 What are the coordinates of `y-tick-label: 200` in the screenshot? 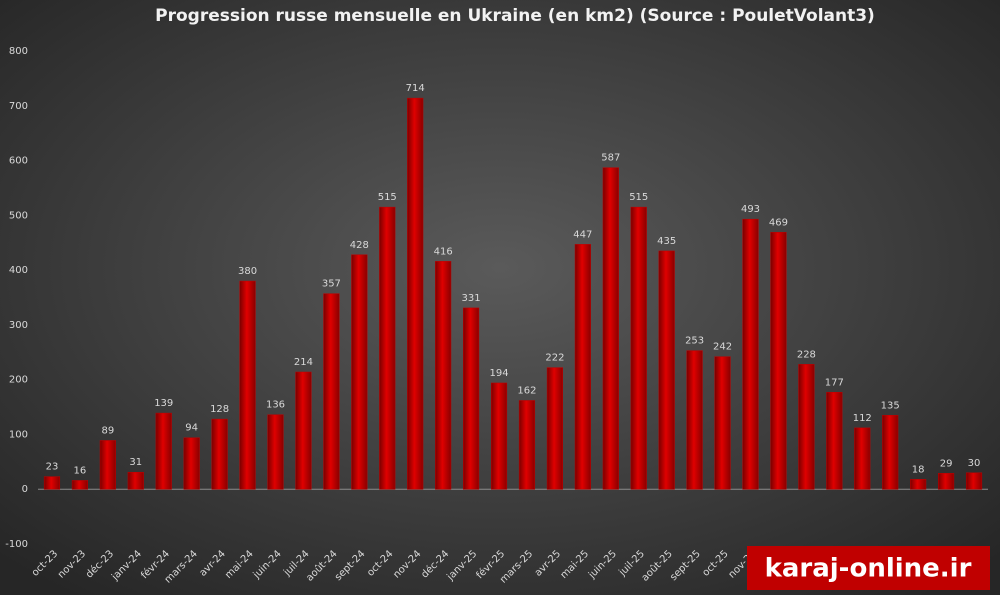 It's located at (18, 380).